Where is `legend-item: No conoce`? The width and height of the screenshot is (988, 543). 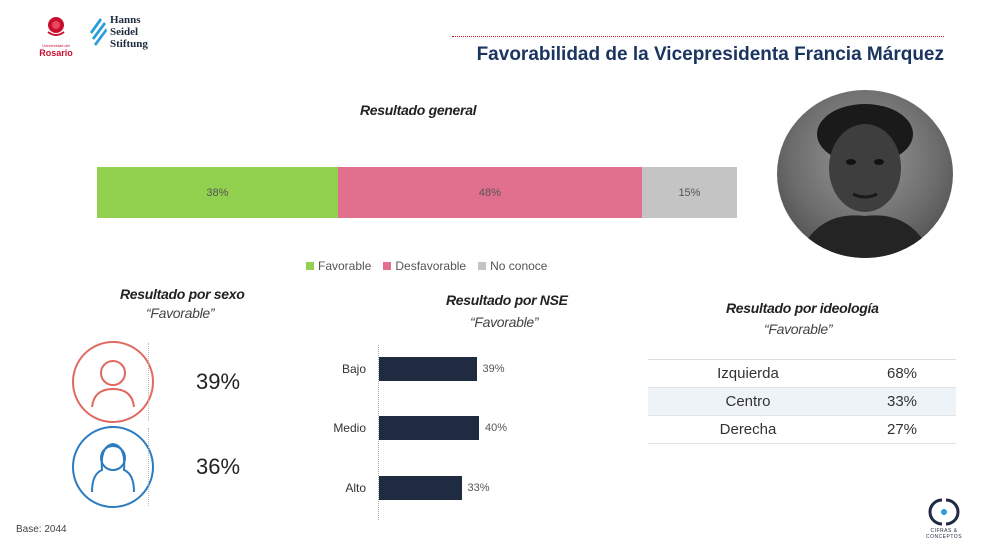
legend-item: No conoce is located at coordinates (512, 266).